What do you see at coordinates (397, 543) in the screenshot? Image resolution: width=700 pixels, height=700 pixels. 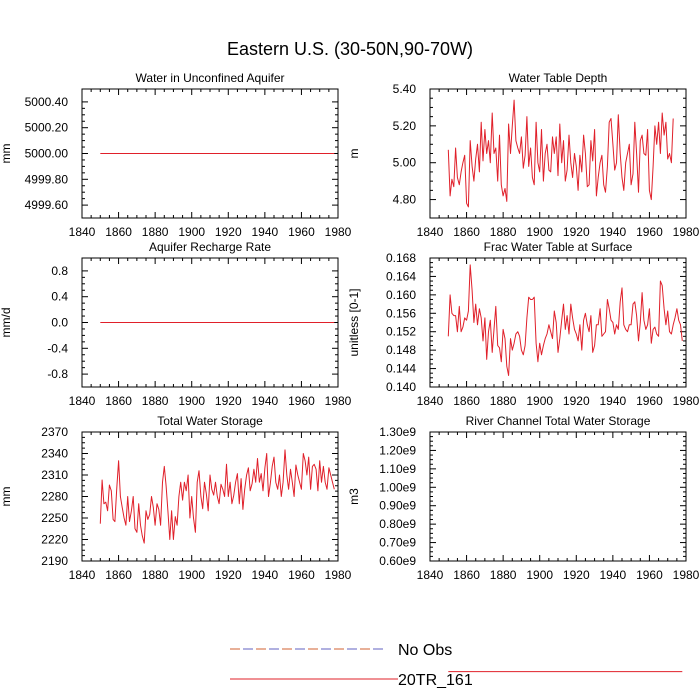 I see `y-tick-label: 0.70e9` at bounding box center [397, 543].